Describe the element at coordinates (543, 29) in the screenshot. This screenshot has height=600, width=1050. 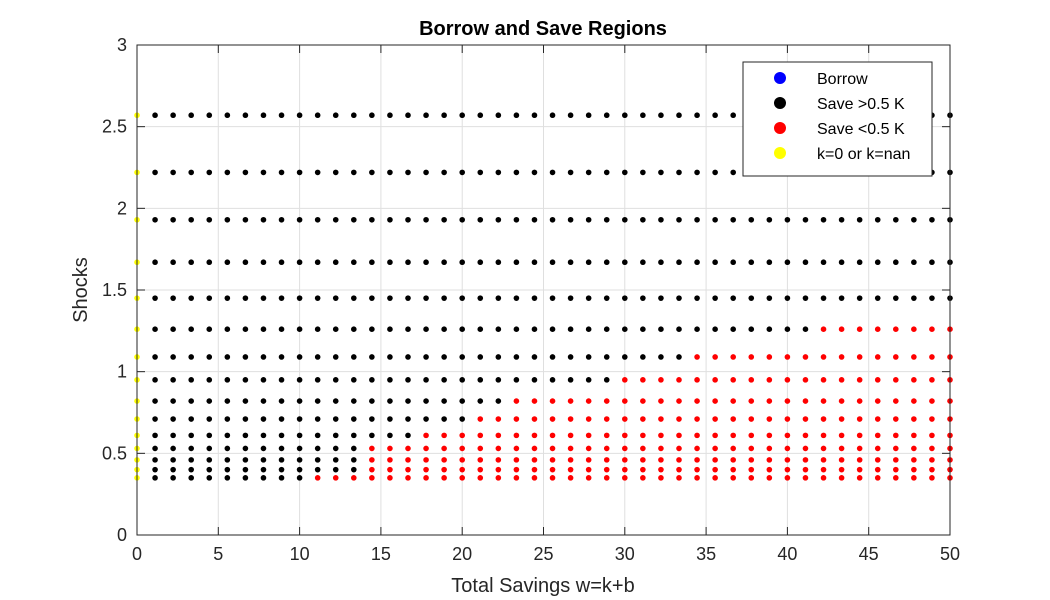
I see `chart-title: Borrow and Save Regions` at that location.